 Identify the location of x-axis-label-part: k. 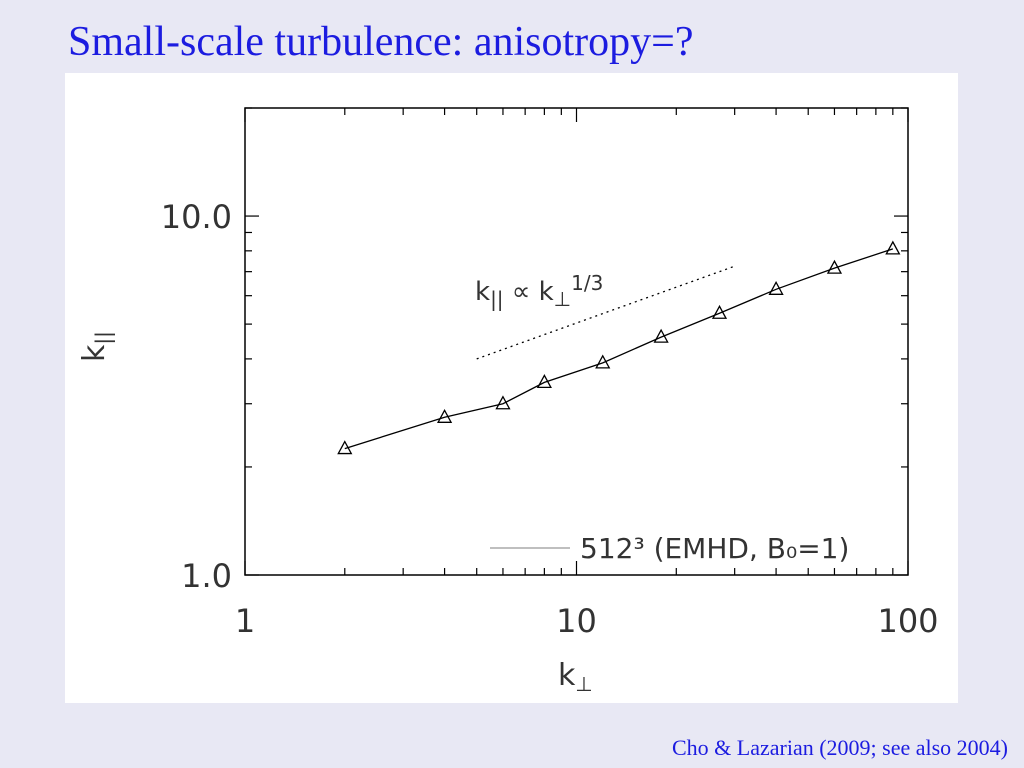
(567, 675).